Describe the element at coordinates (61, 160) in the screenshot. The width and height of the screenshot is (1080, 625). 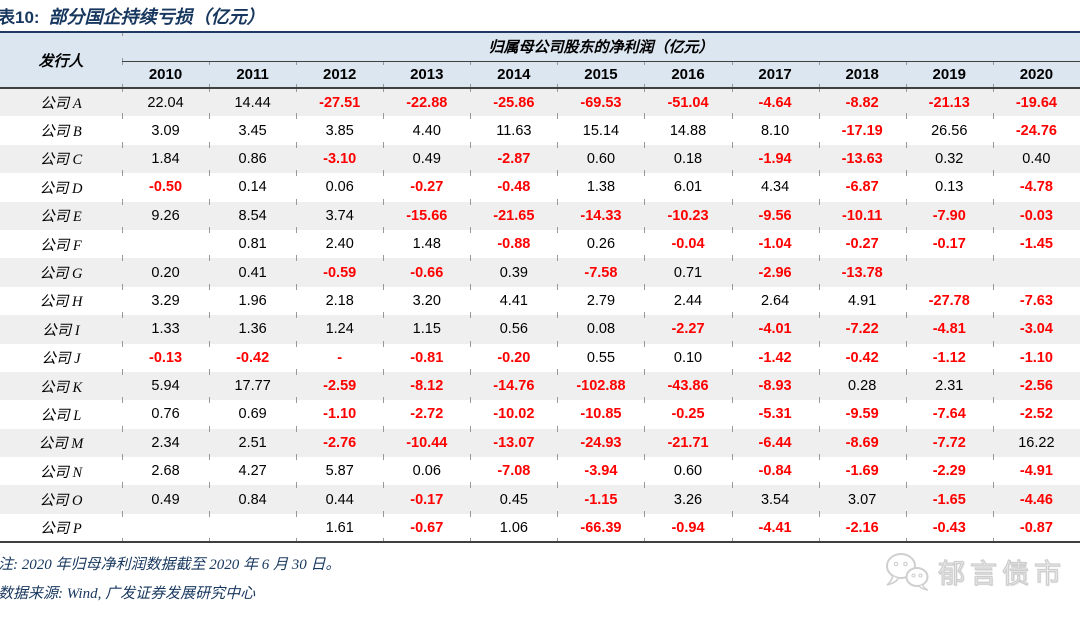
I see `issuer-cell: 公司 C` at that location.